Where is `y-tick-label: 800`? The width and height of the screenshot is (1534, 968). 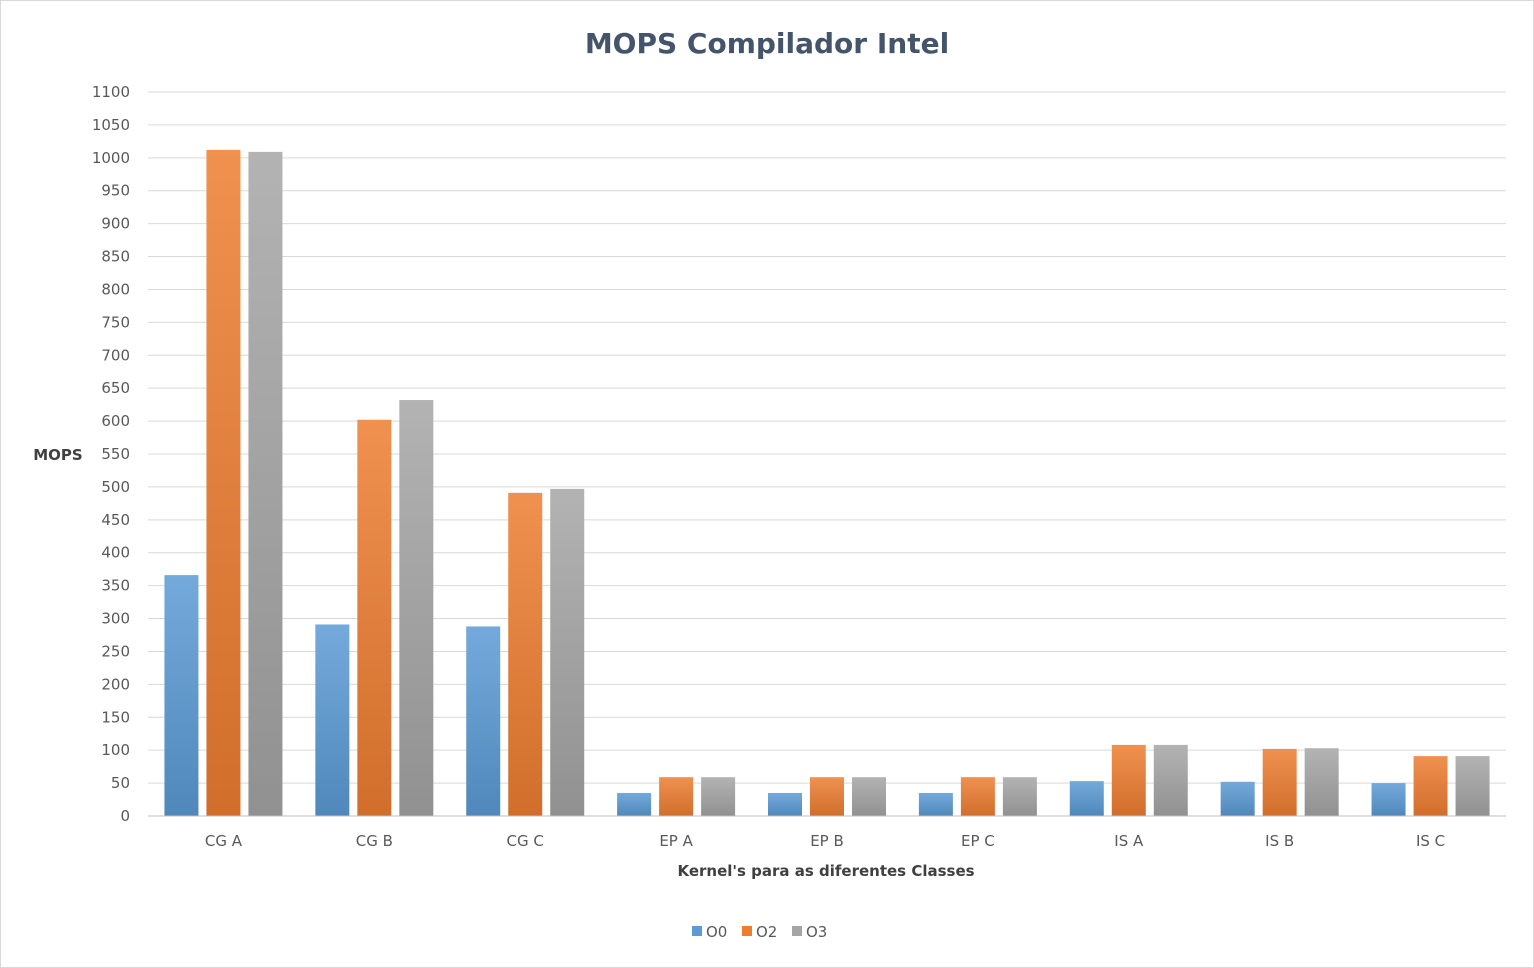
y-tick-label: 800 is located at coordinates (115, 289).